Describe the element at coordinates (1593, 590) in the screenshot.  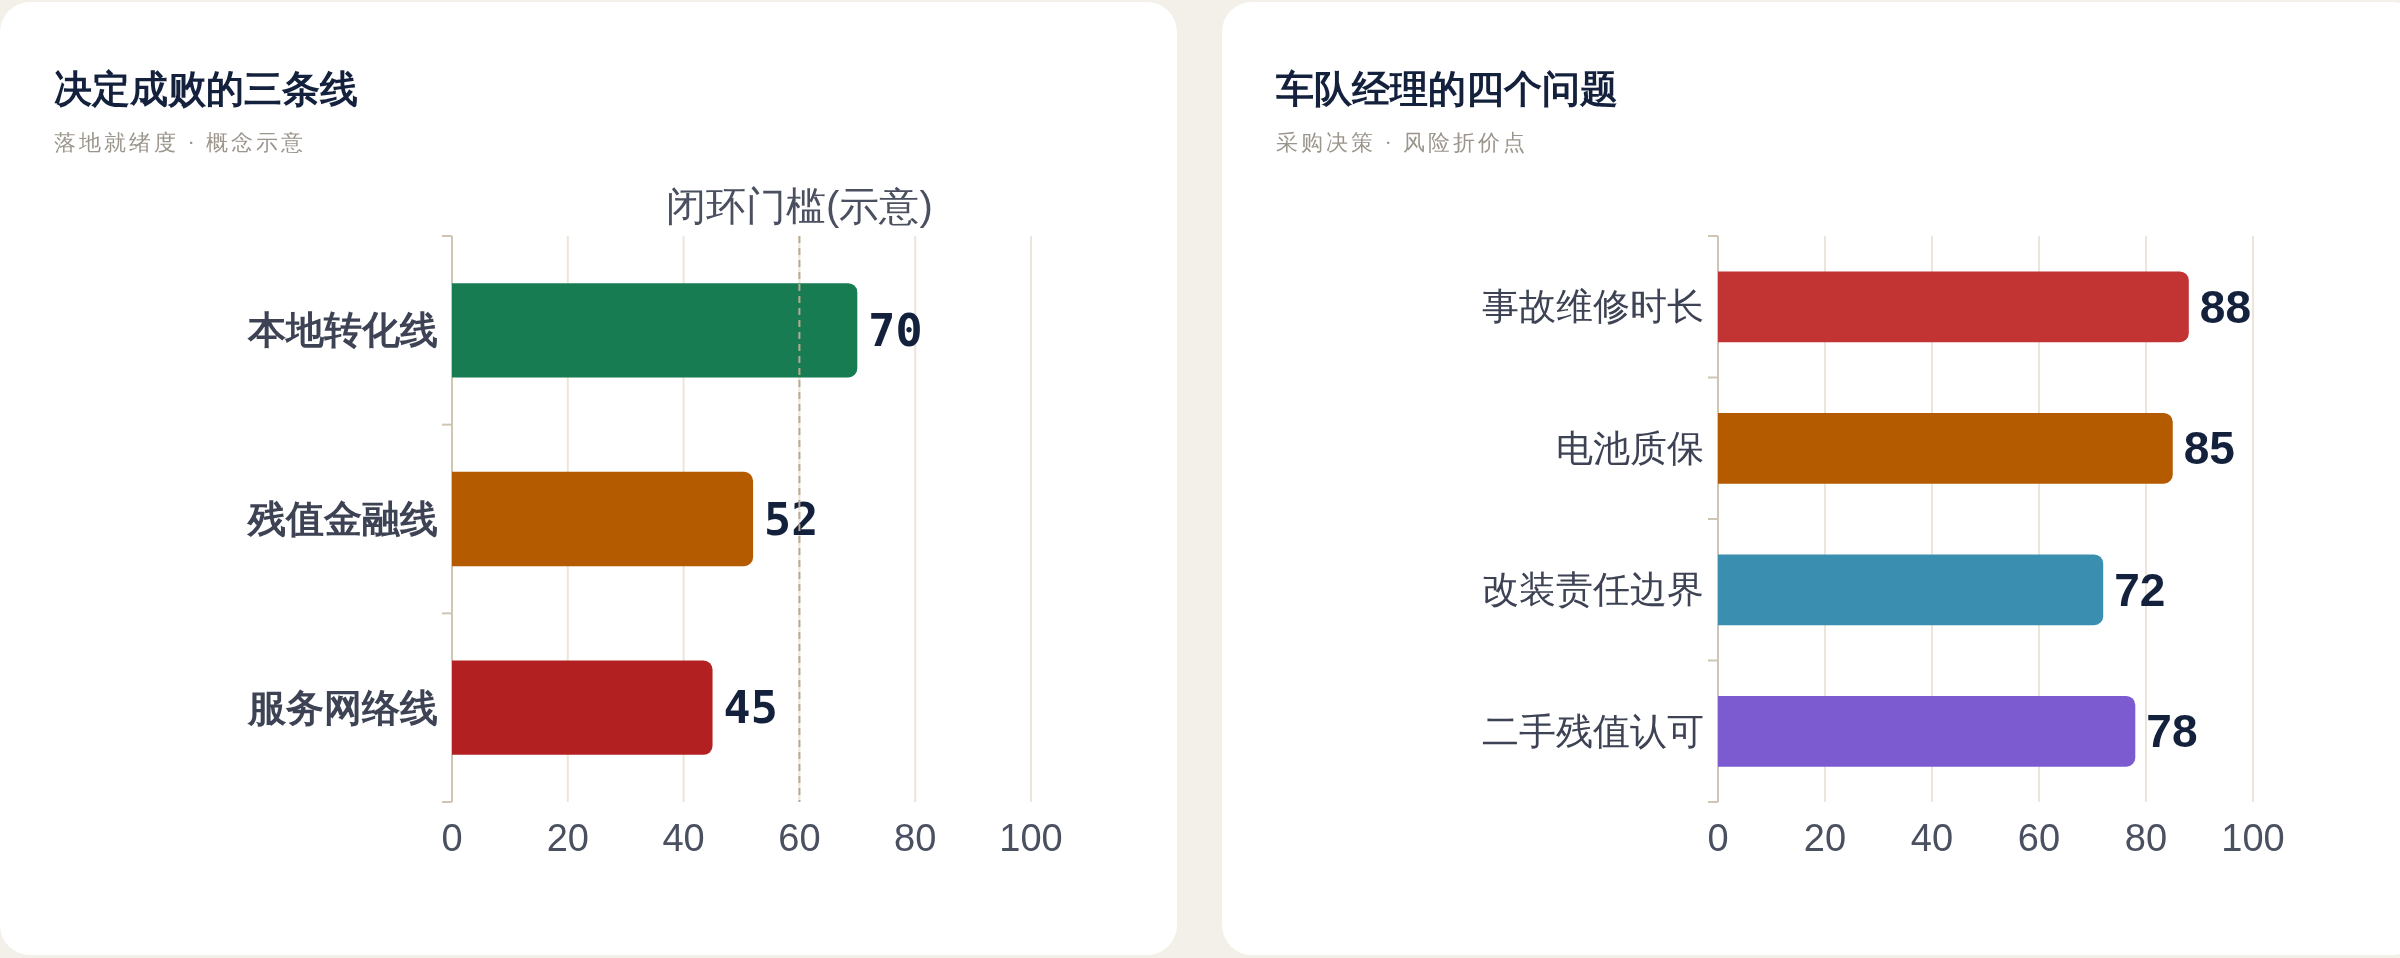
I see `y-tick-label: 改装责任边界` at that location.